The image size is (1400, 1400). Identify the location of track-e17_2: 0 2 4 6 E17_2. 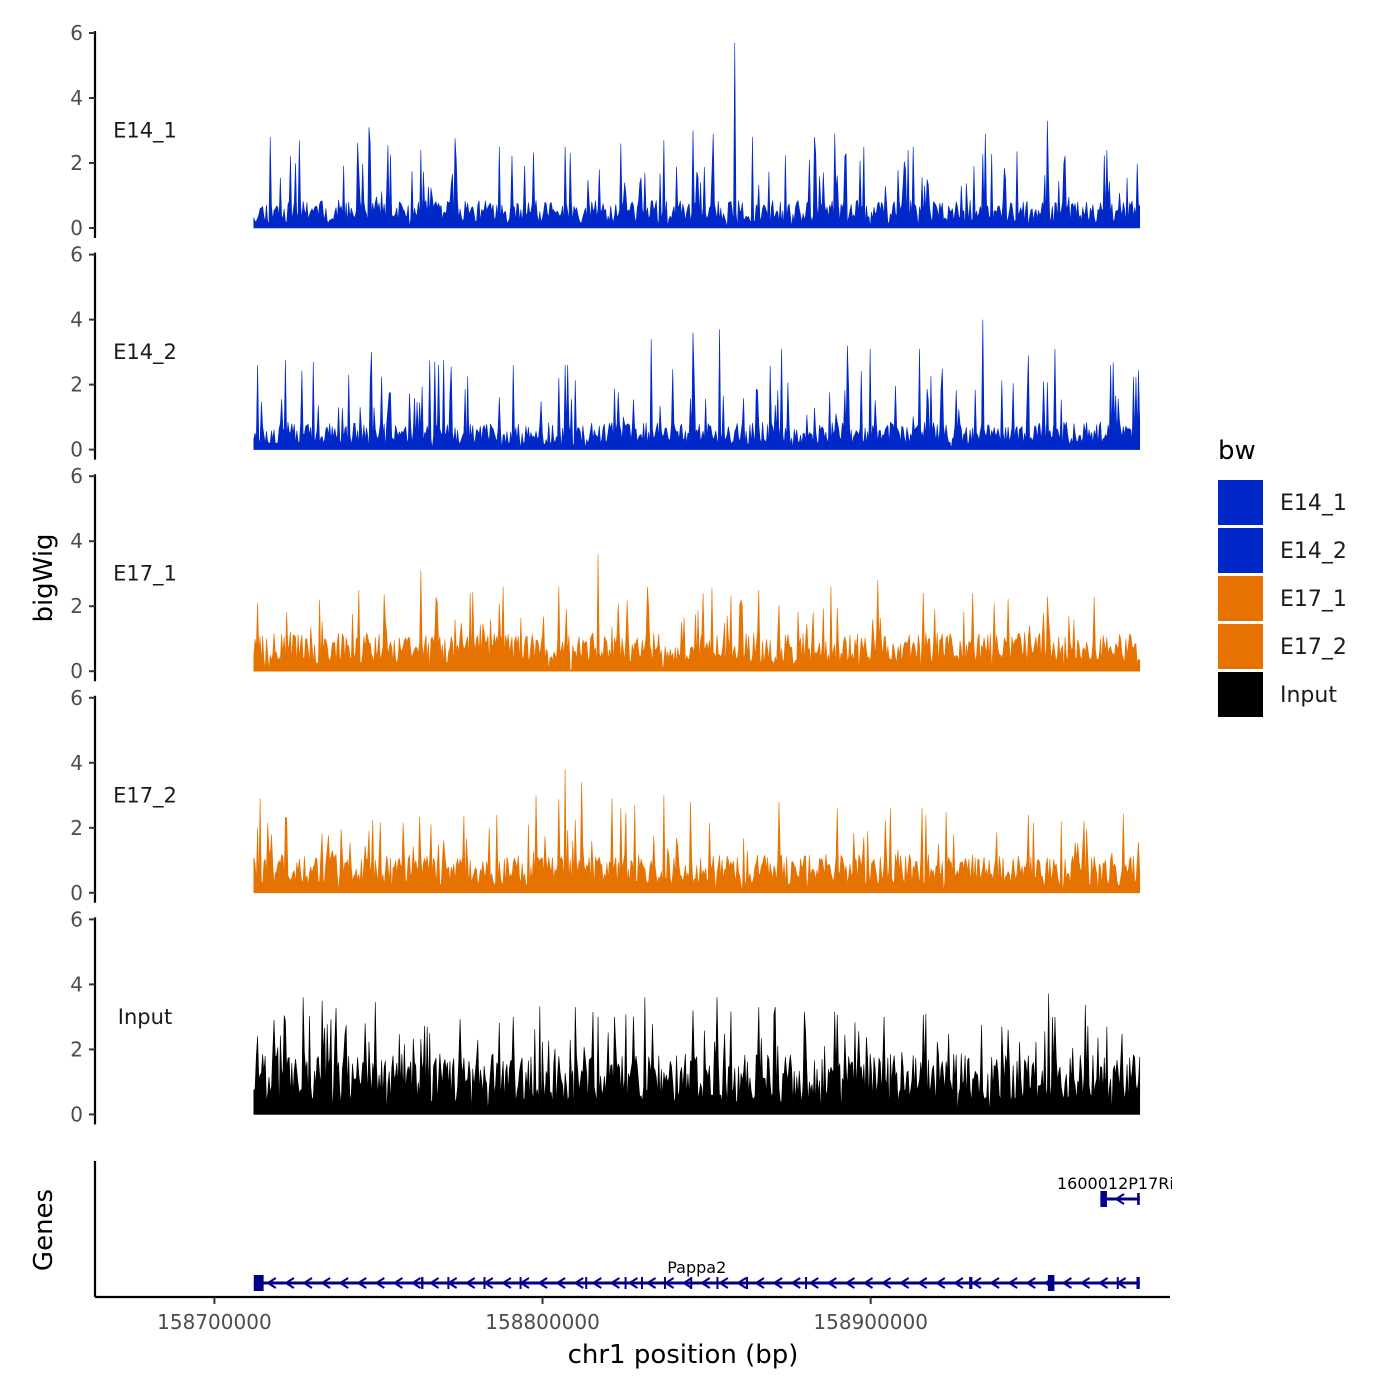
(605, 795).